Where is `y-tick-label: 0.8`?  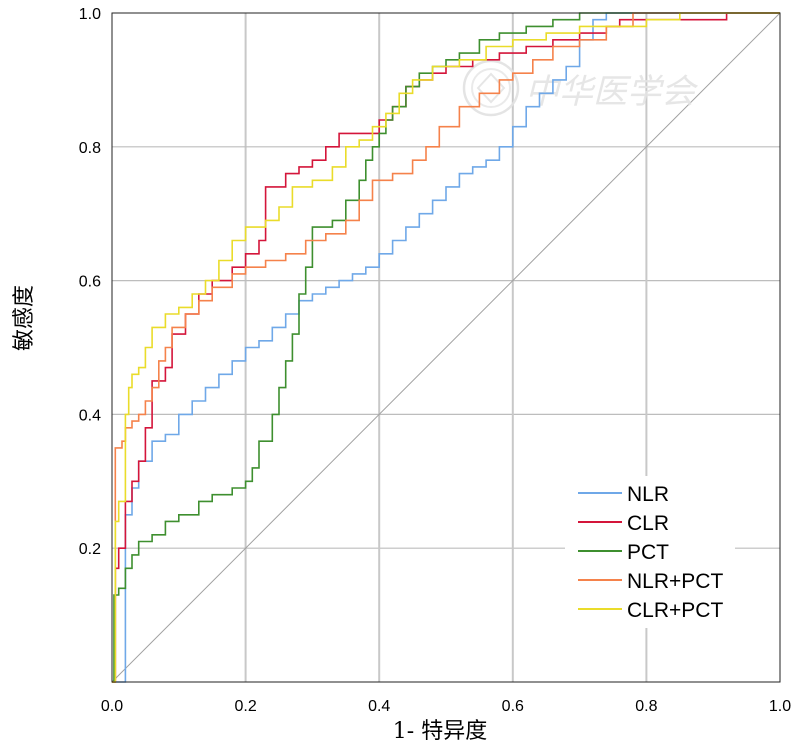
y-tick-label: 0.8 is located at coordinates (90, 148).